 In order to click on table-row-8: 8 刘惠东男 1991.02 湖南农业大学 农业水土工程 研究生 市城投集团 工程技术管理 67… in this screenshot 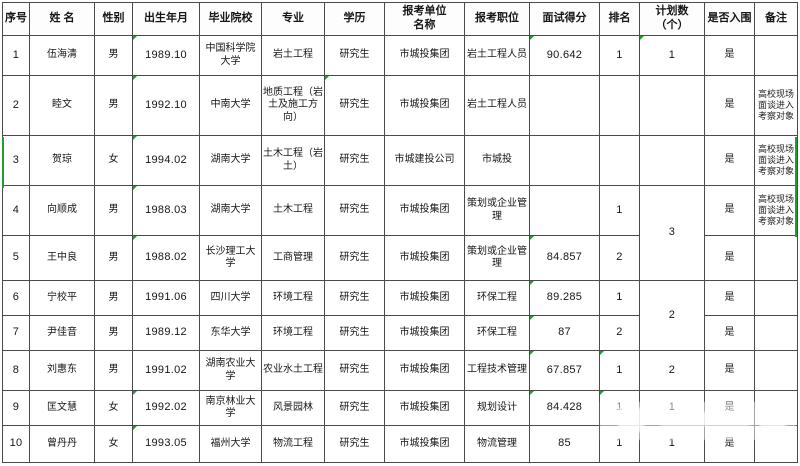, I will do `click(400, 370)`.